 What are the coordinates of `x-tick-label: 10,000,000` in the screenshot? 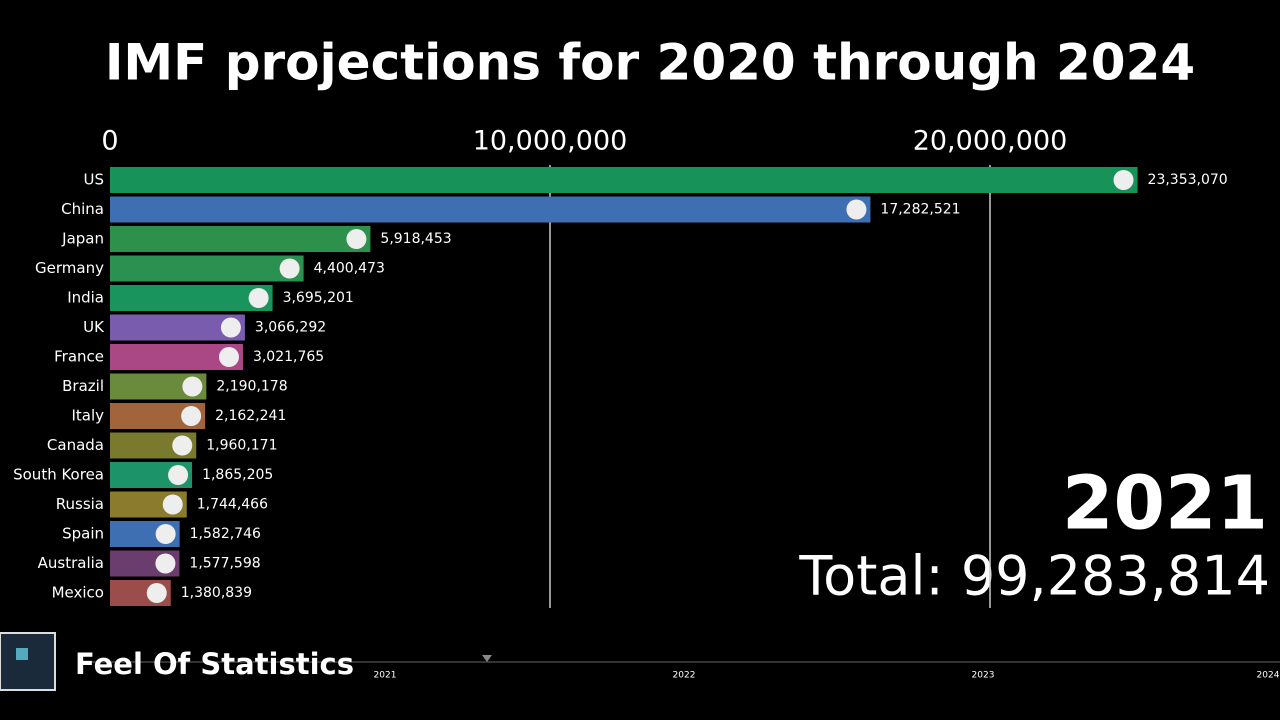 It's located at (550, 141).